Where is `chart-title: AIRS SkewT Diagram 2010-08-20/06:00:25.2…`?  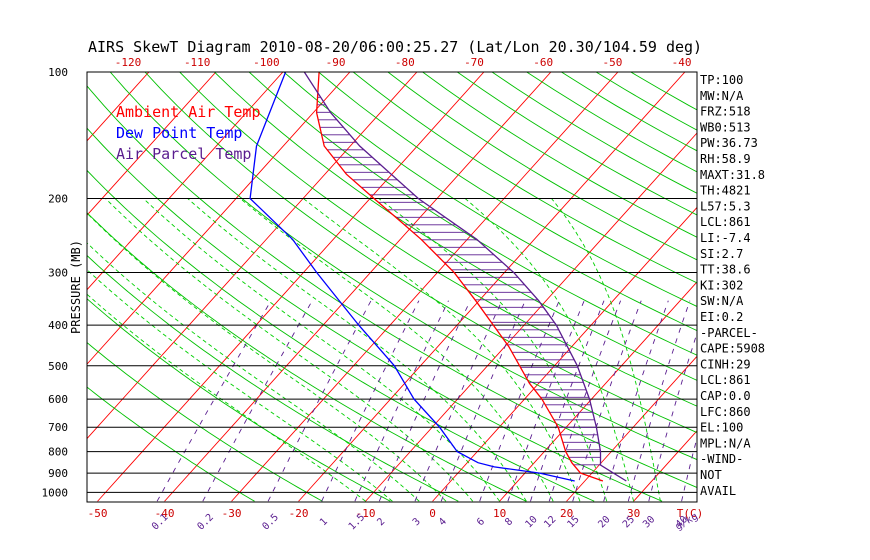
chart-title: AIRS SkewT Diagram 2010-08-20/06:00:25.2… is located at coordinates (395, 47).